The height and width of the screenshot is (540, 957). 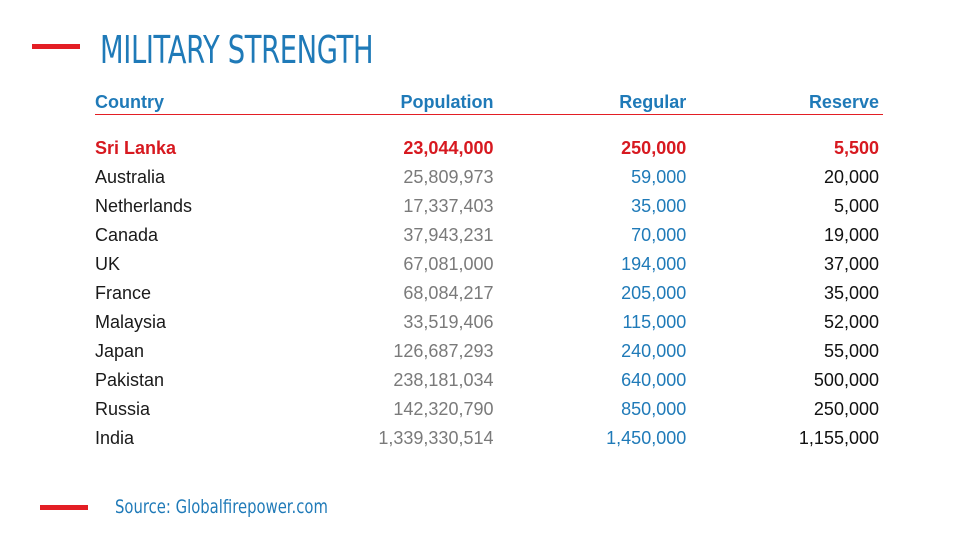 I want to click on cell-country: Netherlands, so click(x=144, y=206).